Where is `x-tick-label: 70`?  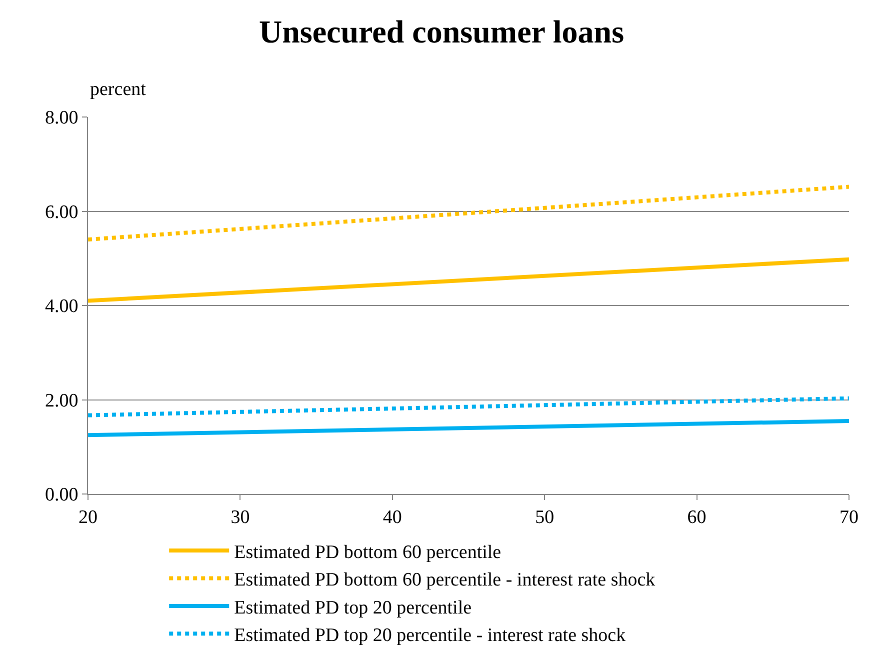 x-tick-label: 70 is located at coordinates (849, 517).